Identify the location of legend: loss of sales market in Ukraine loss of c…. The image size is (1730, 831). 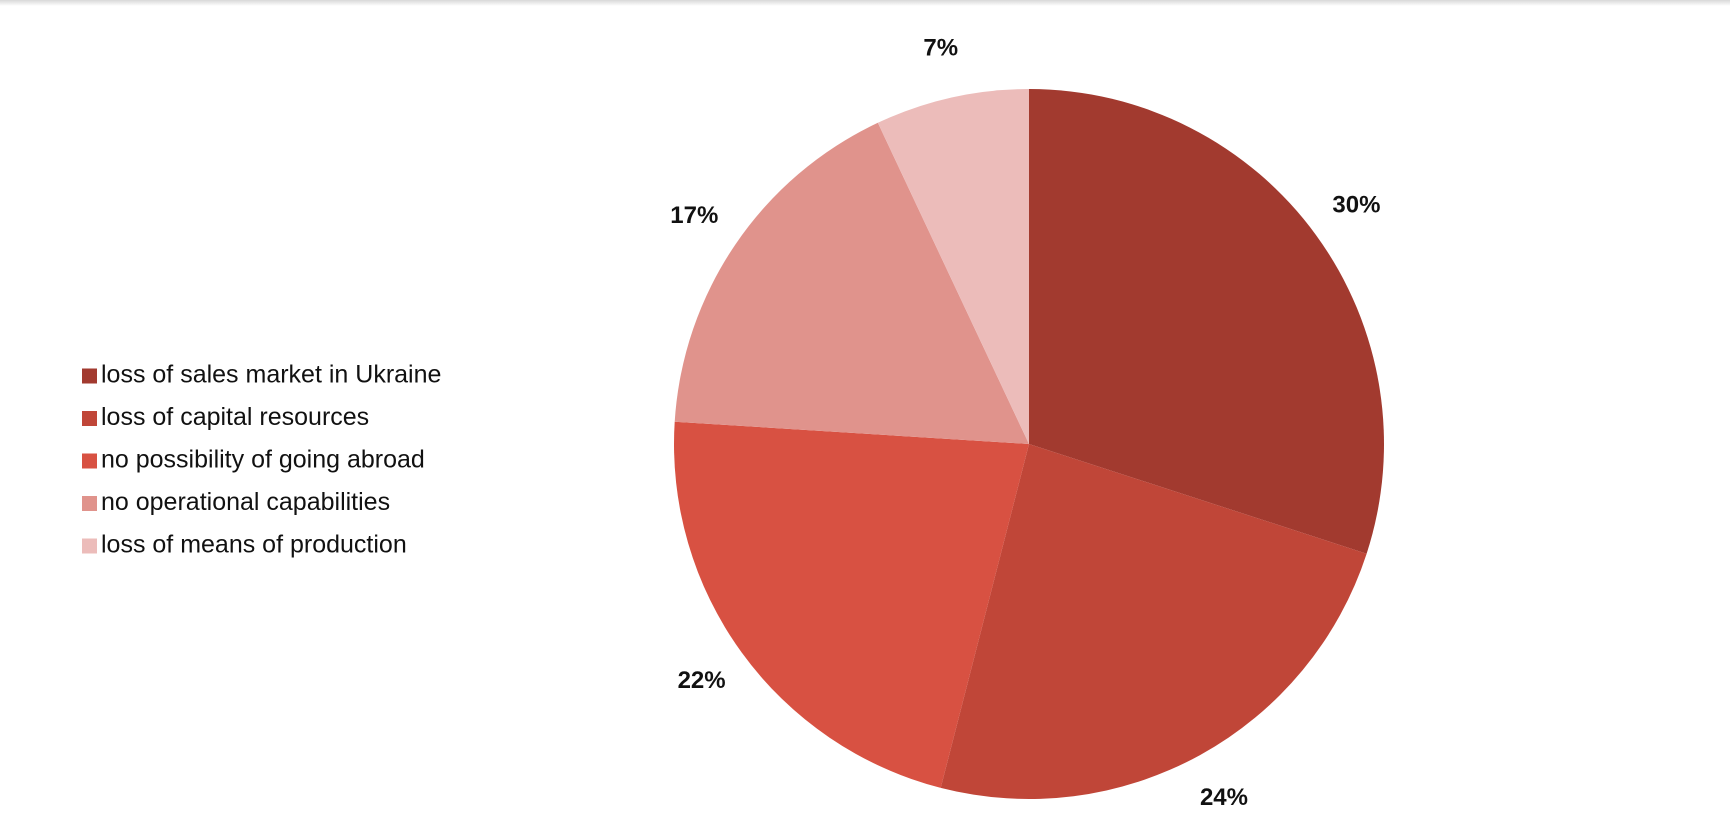
(261, 460).